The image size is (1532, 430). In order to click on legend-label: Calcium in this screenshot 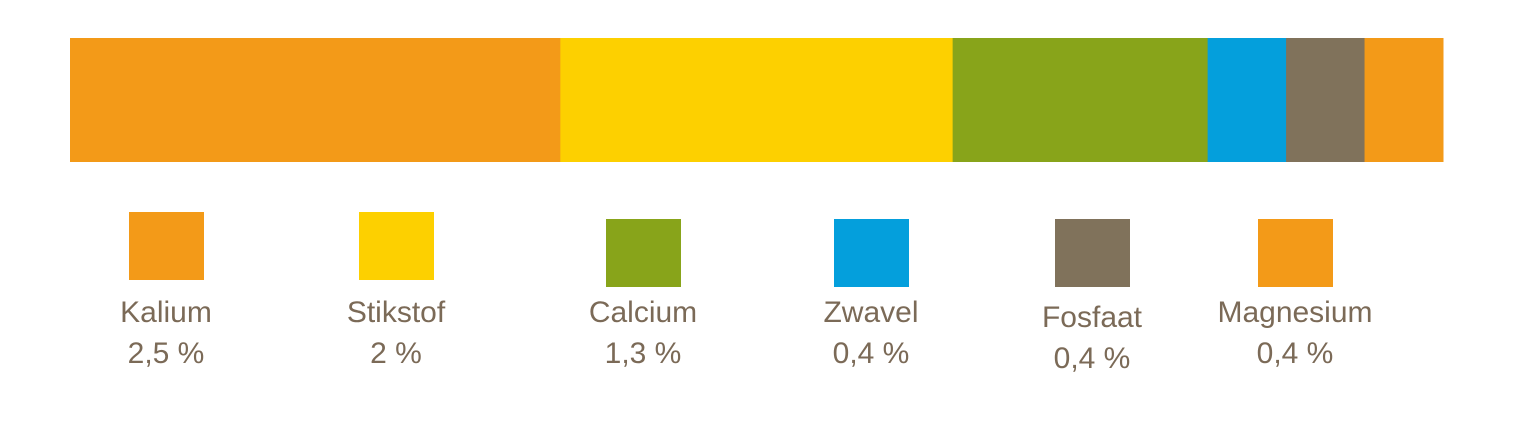, I will do `click(643, 312)`.